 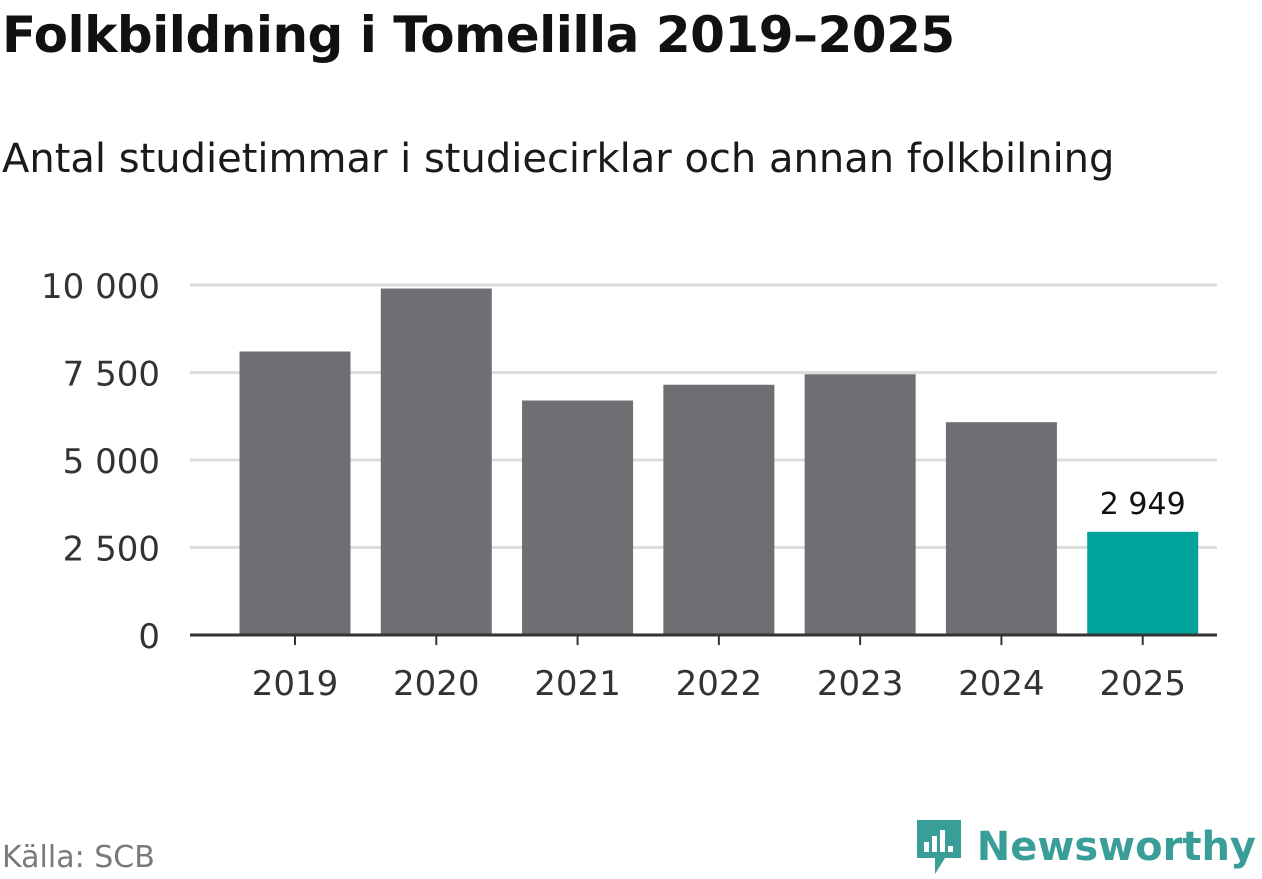 What do you see at coordinates (295, 684) in the screenshot?
I see `x-tick-label: 2019` at bounding box center [295, 684].